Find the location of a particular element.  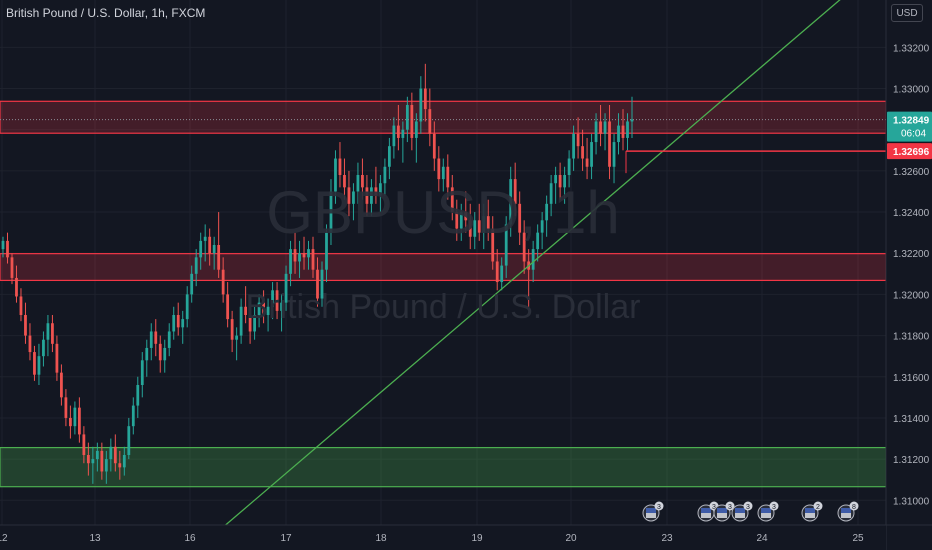

last-price-value: 1.32849 is located at coordinates (911, 121).